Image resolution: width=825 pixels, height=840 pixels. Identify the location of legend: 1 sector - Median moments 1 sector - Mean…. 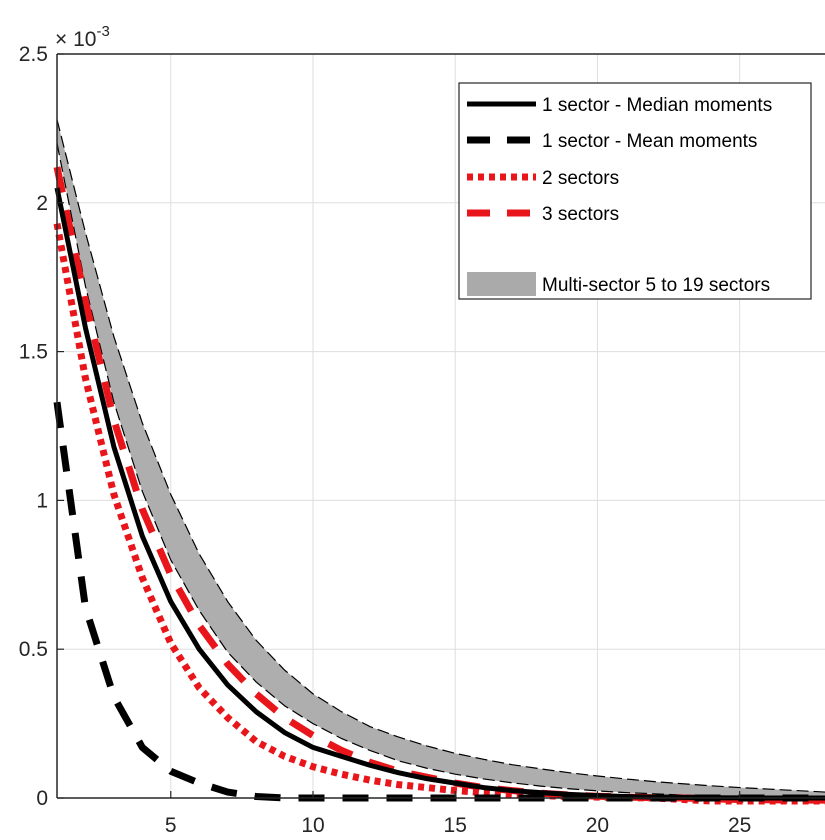
(635, 191).